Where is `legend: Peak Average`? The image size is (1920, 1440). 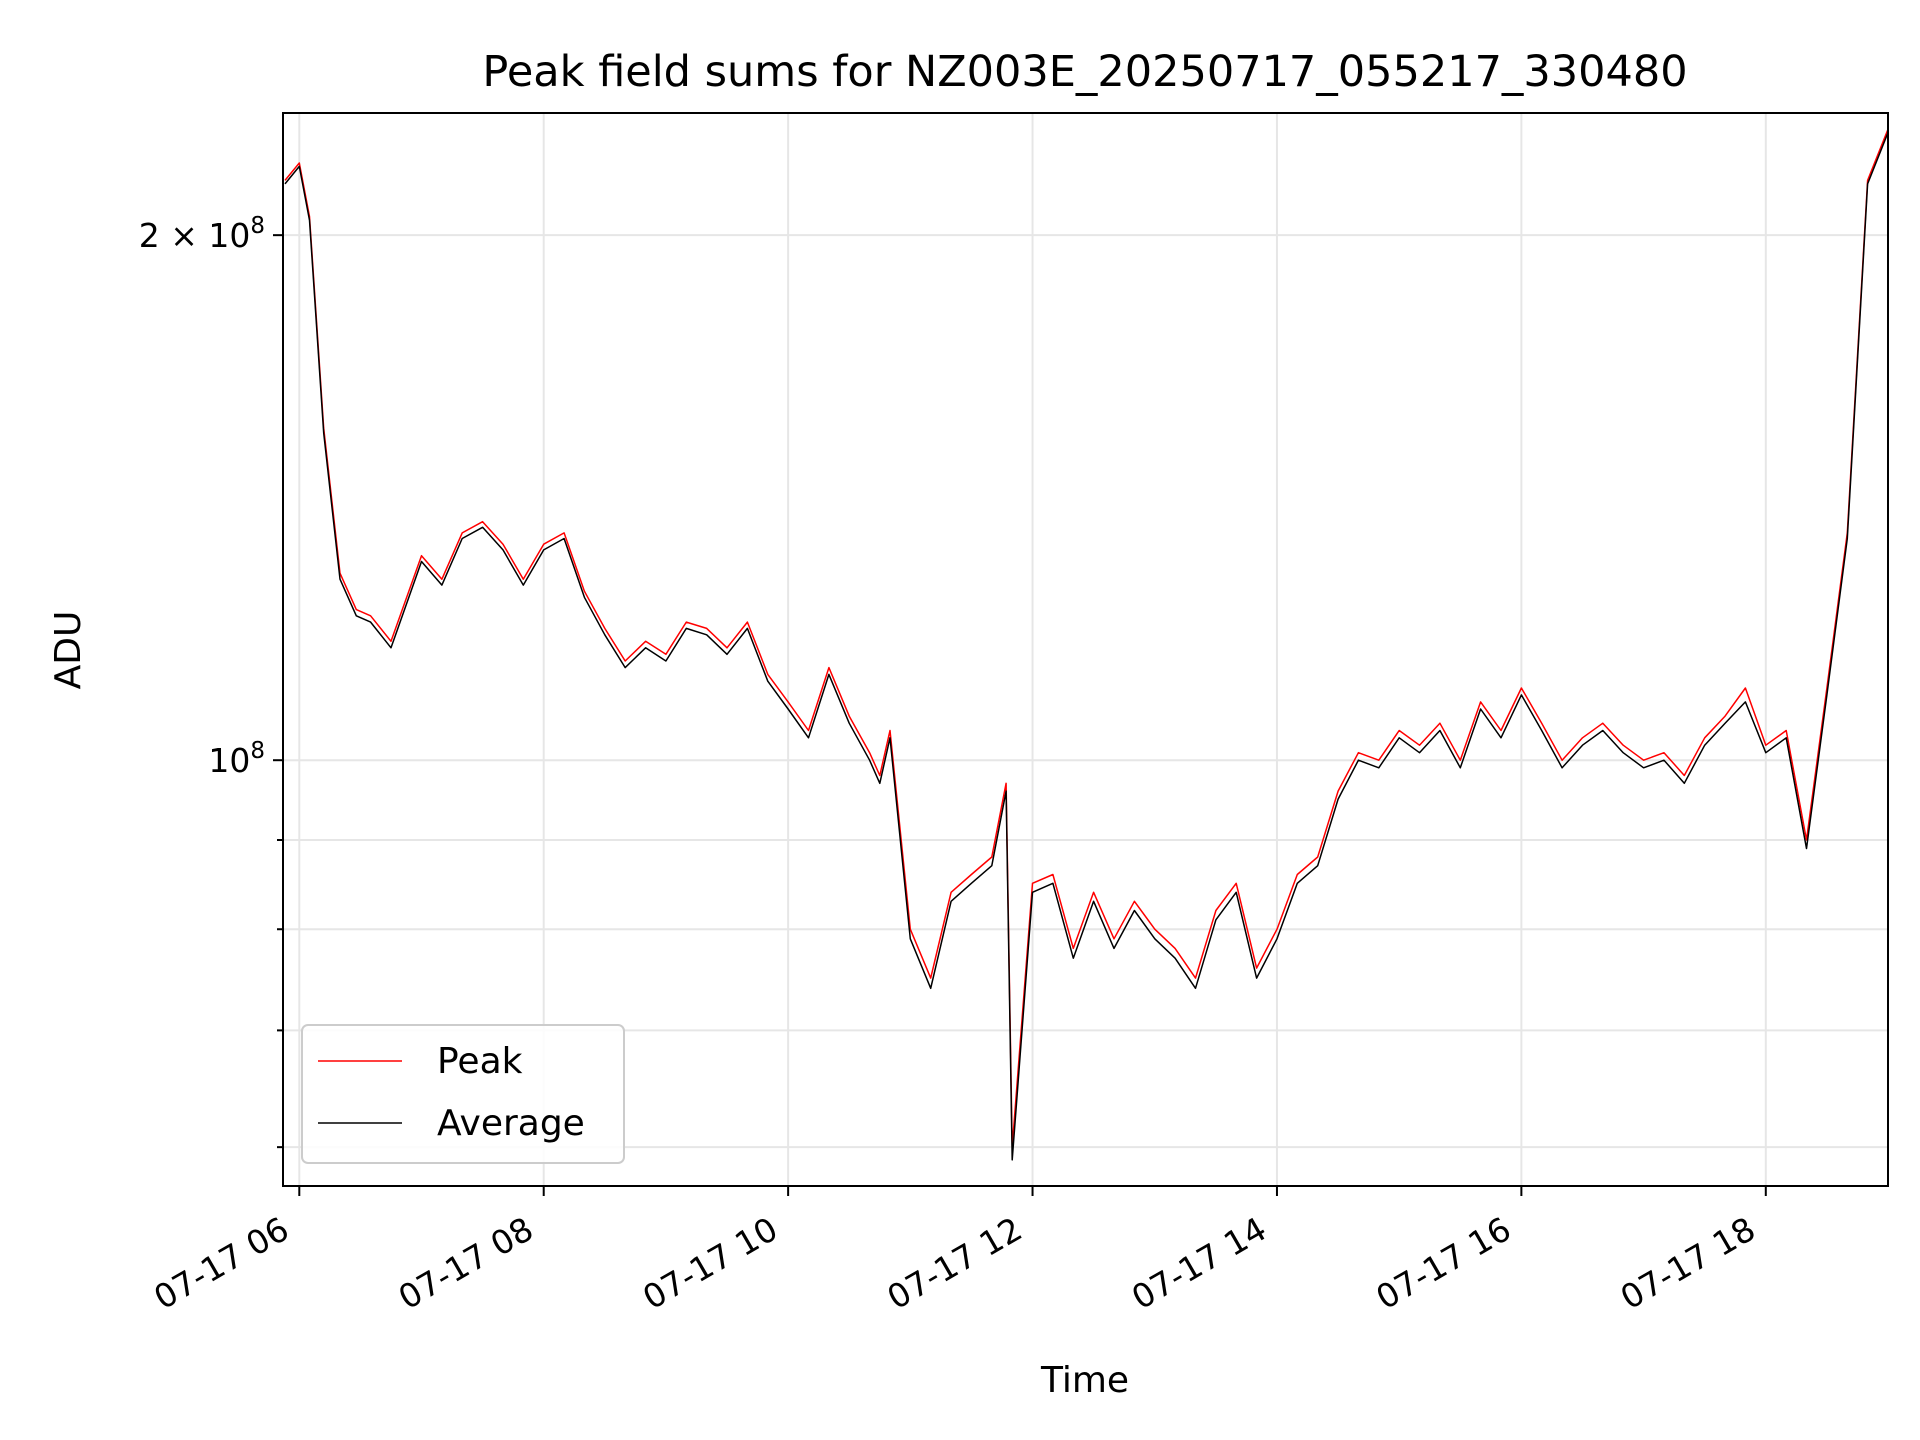 legend: Peak Average is located at coordinates (463, 1094).